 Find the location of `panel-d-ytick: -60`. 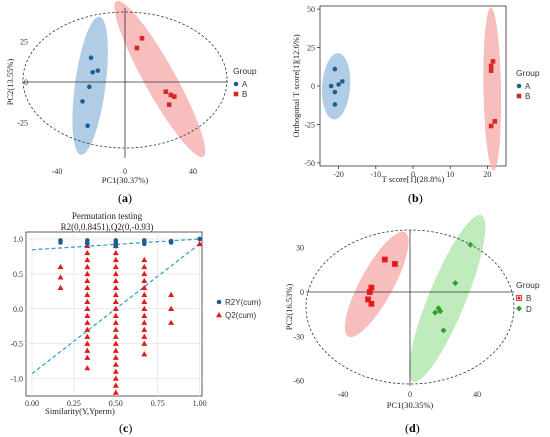

panel-d-ytick: -60 is located at coordinates (298, 381).